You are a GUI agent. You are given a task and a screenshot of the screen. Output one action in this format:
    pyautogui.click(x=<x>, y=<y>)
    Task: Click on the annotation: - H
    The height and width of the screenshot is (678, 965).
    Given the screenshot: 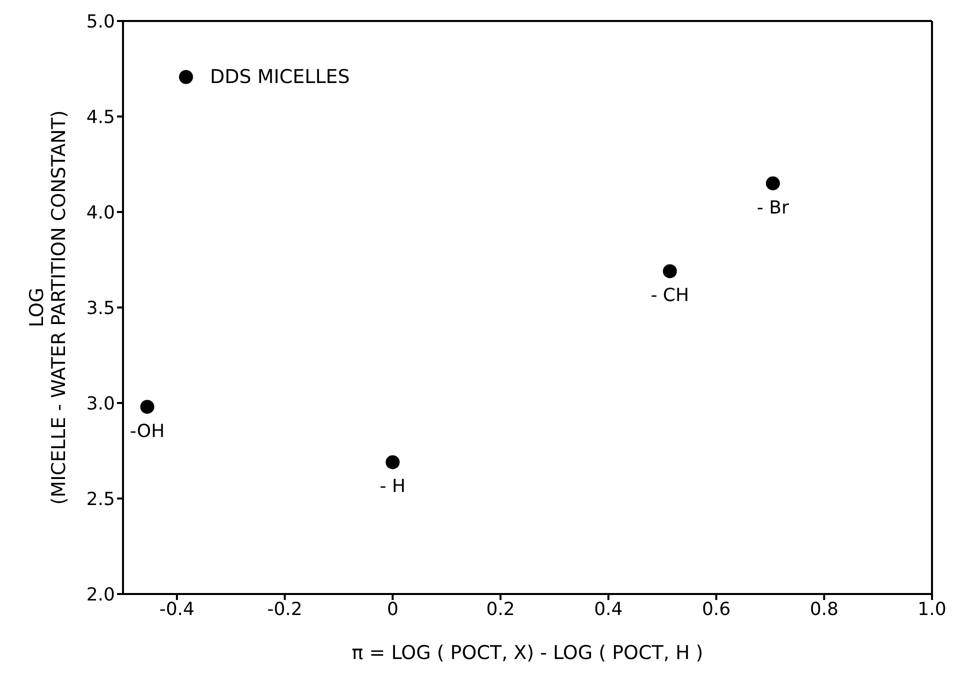 What is the action you would take?
    pyautogui.click(x=393, y=487)
    